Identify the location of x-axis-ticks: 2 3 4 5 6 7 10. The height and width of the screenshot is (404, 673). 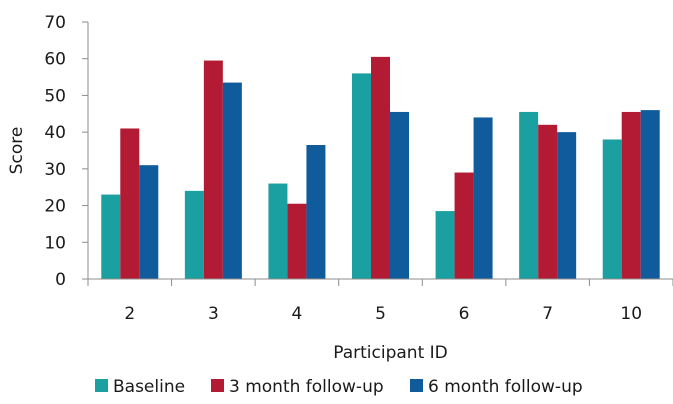
(380, 301).